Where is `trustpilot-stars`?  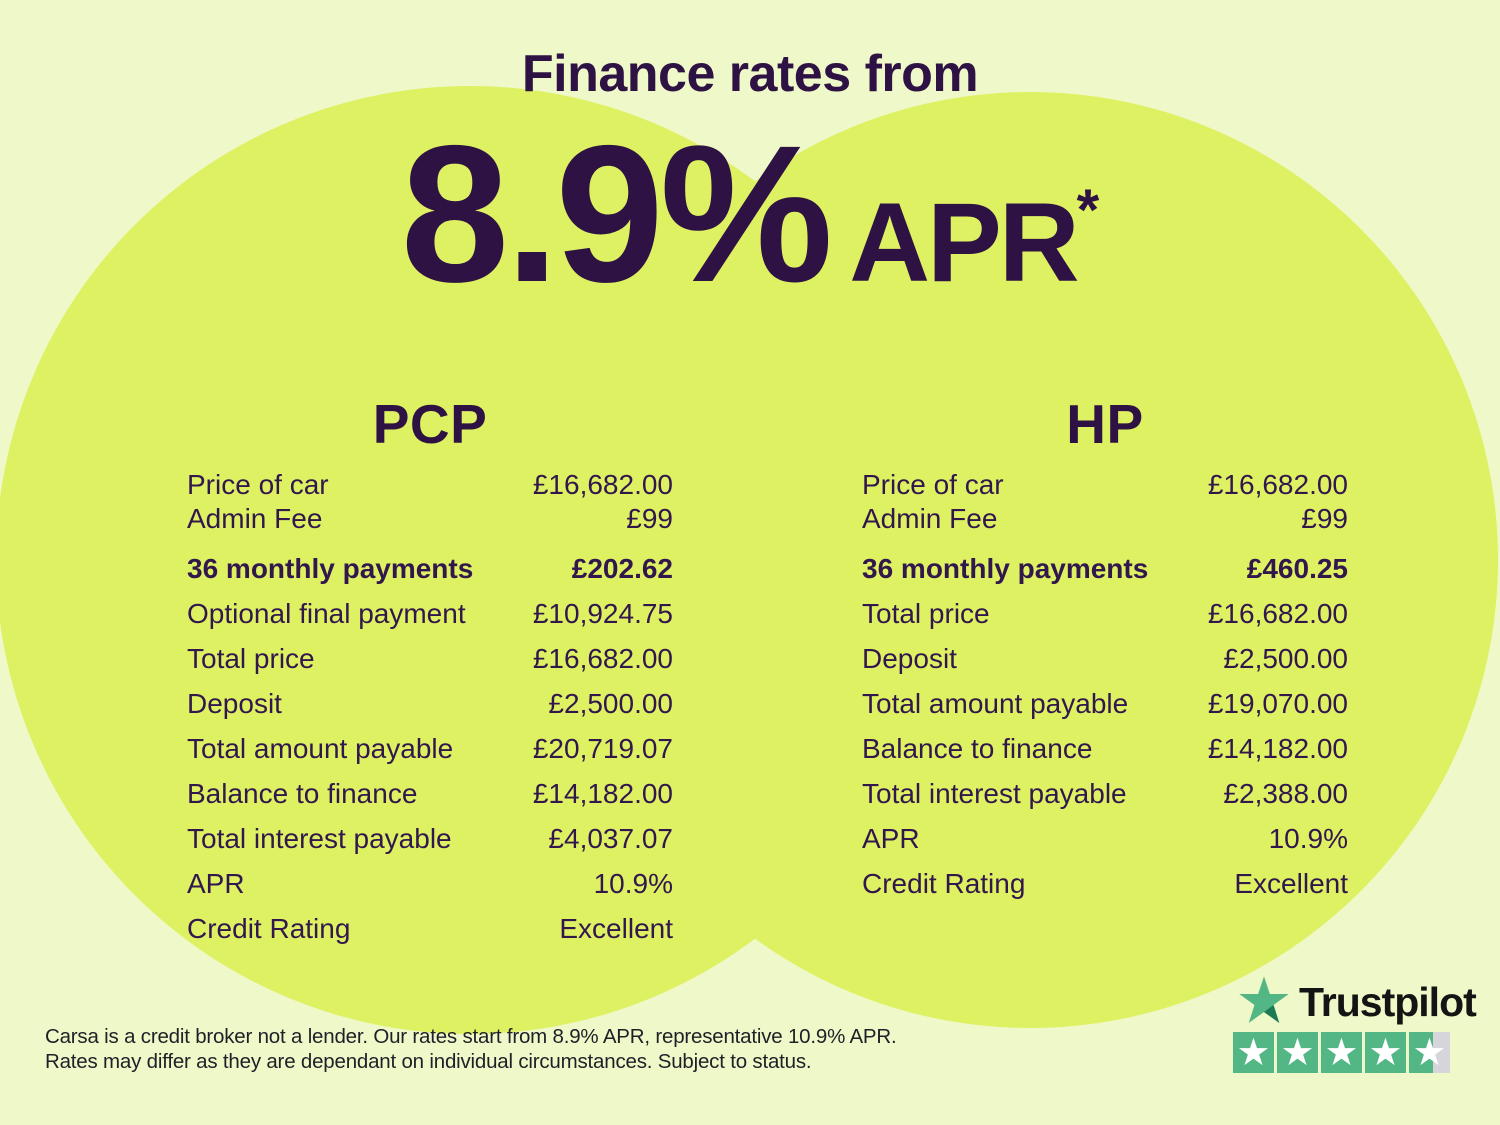
trustpilot-stars is located at coordinates (1341, 1052).